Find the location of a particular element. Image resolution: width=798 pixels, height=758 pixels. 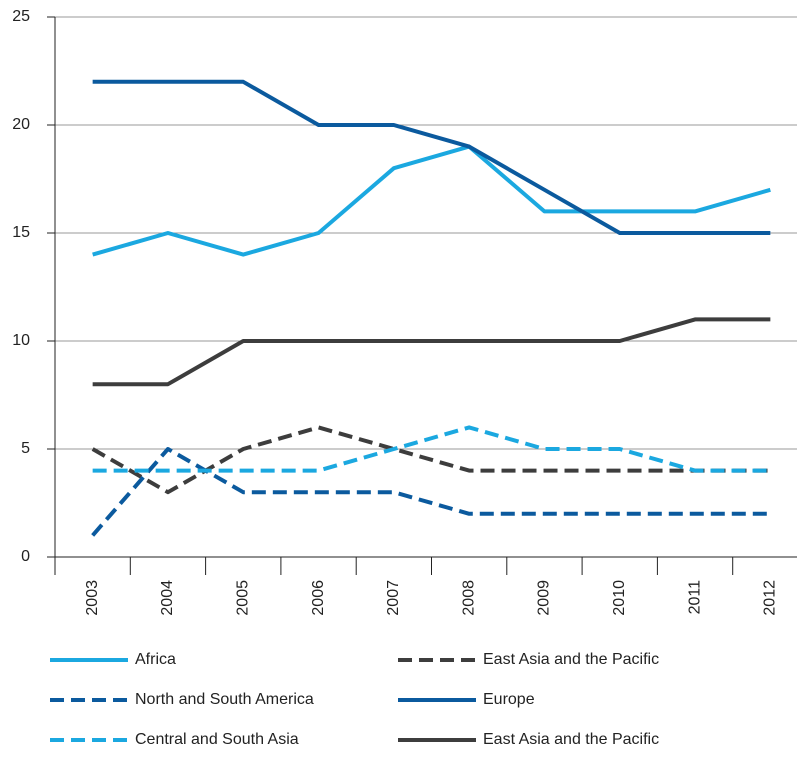

x-tick-label: 2012 is located at coordinates (770, 598).